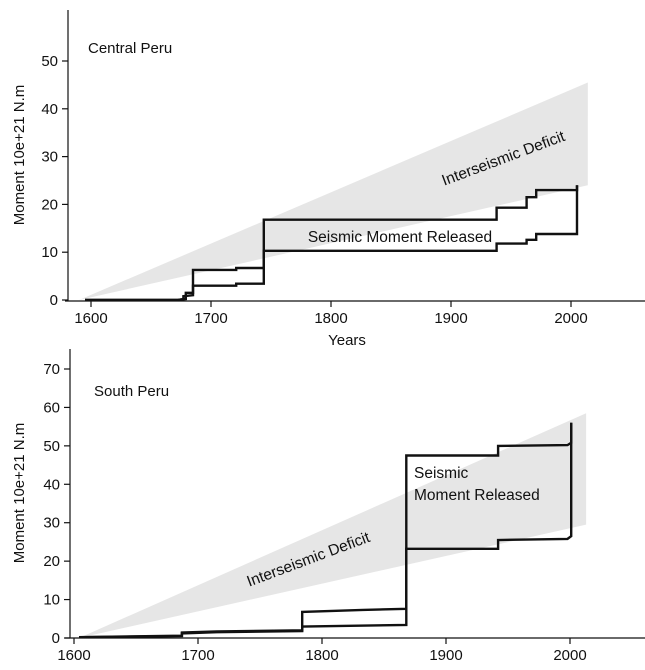 The width and height of the screenshot is (645, 670). Describe the element at coordinates (130, 48) in the screenshot. I see `region-label: Central Peru` at that location.